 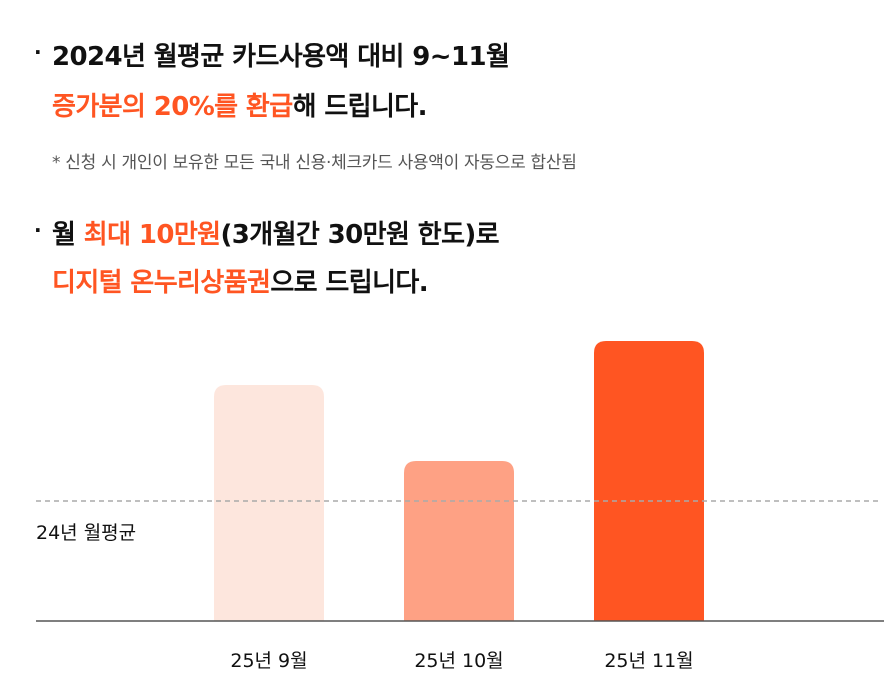 What do you see at coordinates (152, 235) in the screenshot?
I see `limit-highlight: 최대 10만원` at bounding box center [152, 235].